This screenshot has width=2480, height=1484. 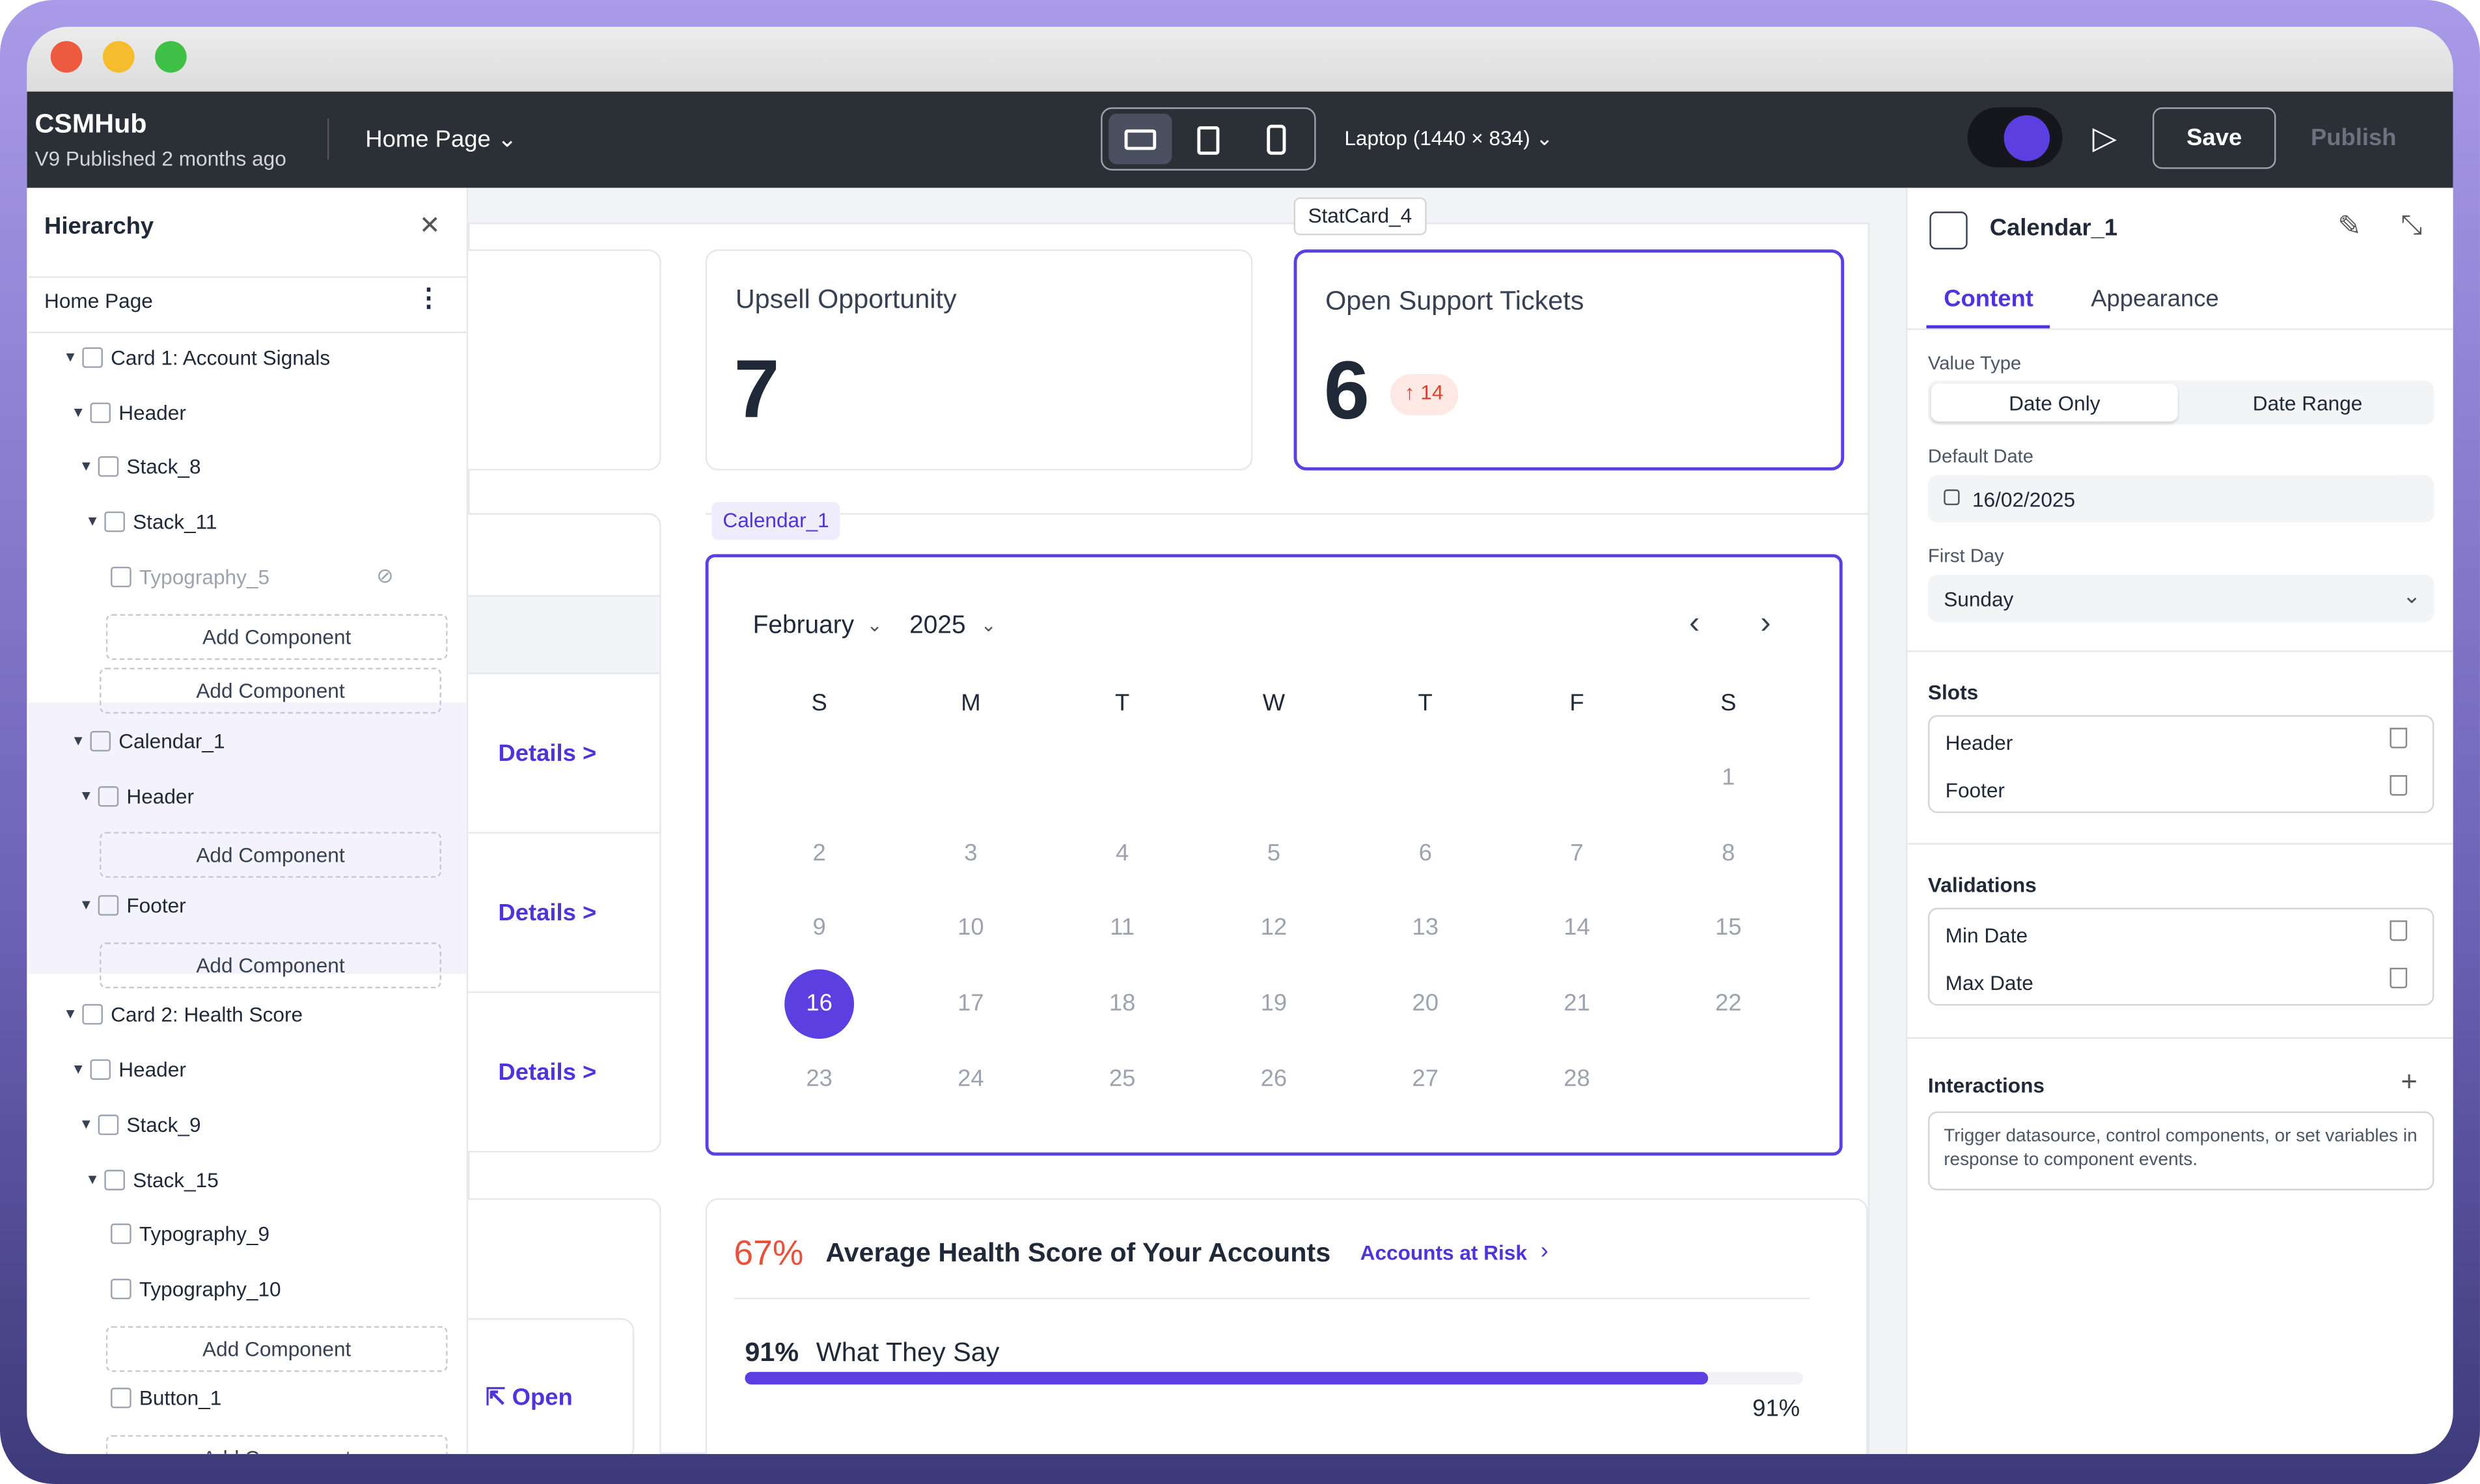 I want to click on node-label: Stack_9, so click(x=163, y=1124).